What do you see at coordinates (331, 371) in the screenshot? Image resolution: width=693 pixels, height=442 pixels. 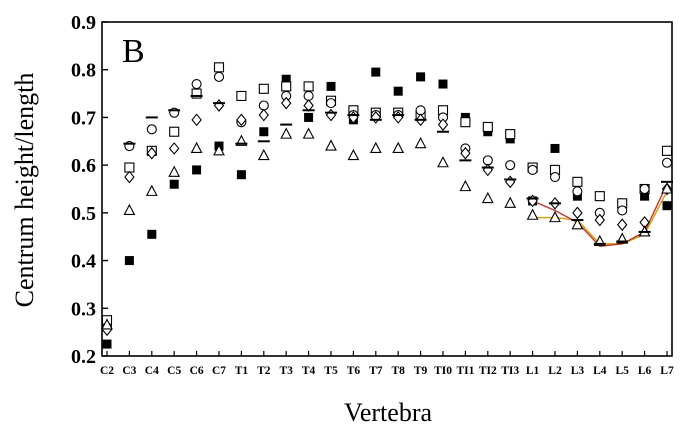 I see `x-tick-label: T5` at bounding box center [331, 371].